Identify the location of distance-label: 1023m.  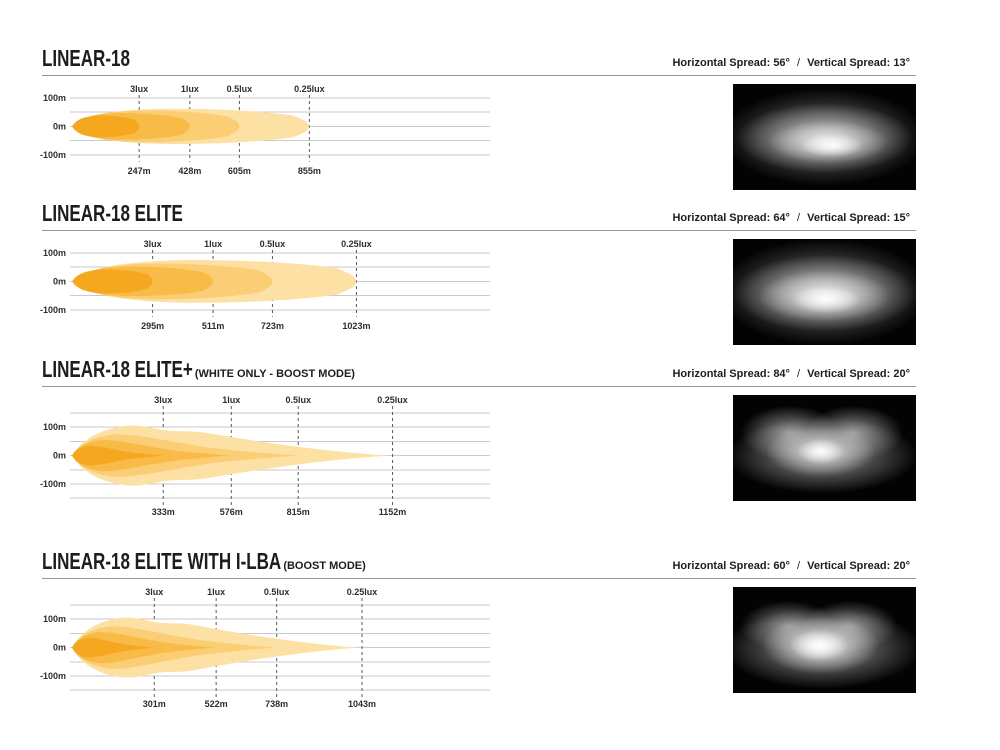
(356, 326).